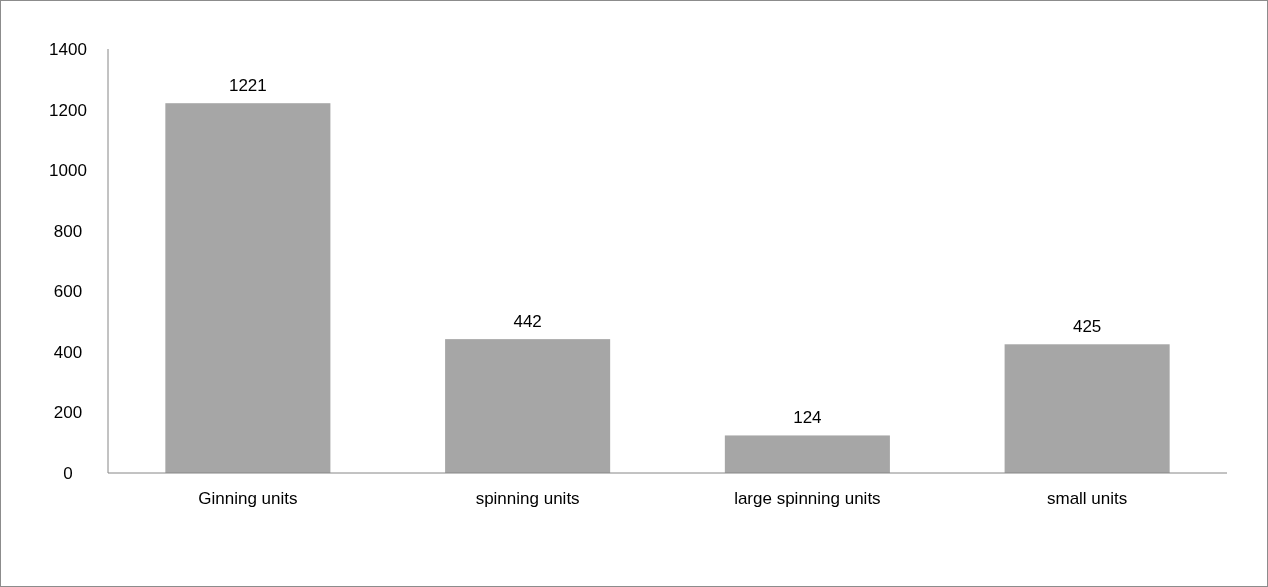 The width and height of the screenshot is (1268, 587). I want to click on y-tick-label: 400, so click(68, 352).